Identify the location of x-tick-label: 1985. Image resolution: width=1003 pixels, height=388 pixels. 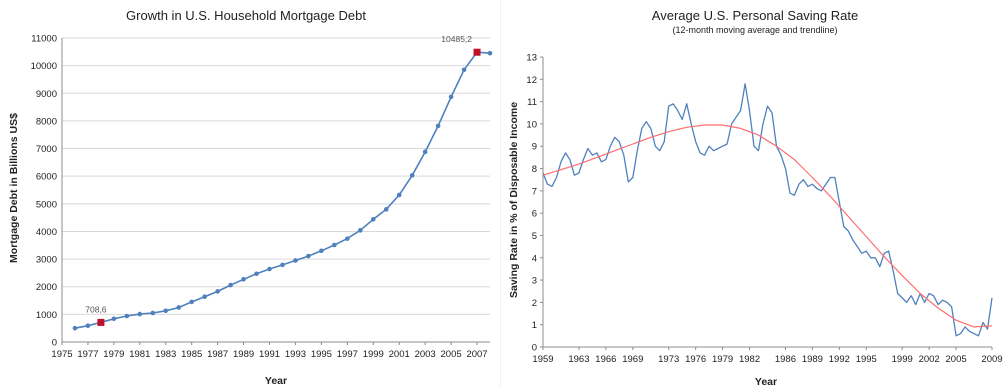
(191, 354).